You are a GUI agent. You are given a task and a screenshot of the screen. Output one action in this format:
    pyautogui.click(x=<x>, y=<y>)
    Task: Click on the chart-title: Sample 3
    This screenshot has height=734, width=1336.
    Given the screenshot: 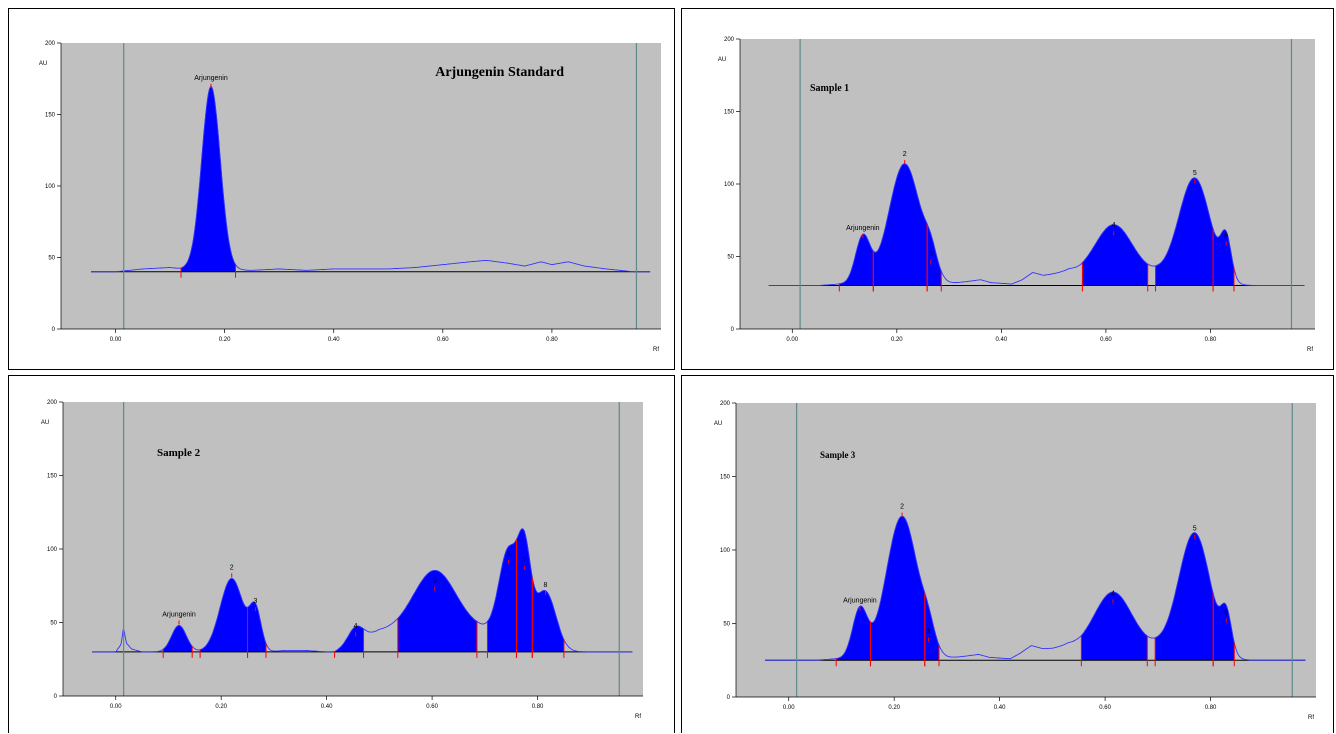 What is the action you would take?
    pyautogui.click(x=838, y=455)
    